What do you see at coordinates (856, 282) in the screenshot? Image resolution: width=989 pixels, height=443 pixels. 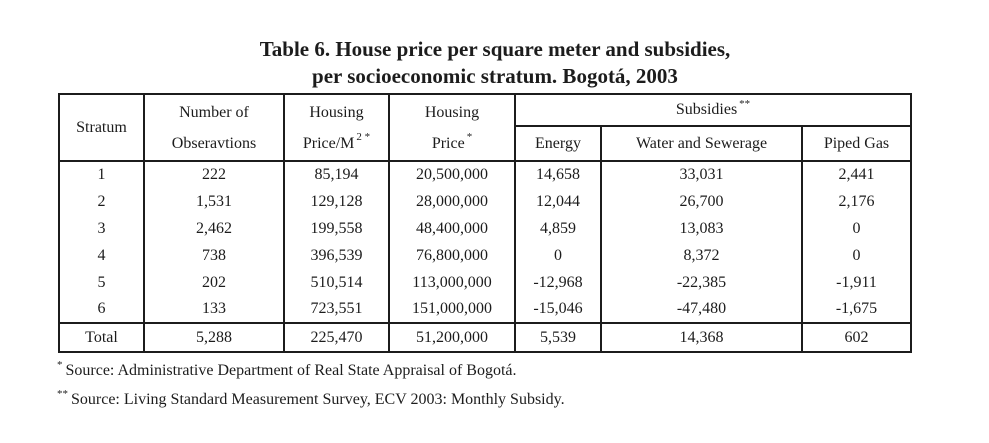 I see `cell-gas: -1,911` at bounding box center [856, 282].